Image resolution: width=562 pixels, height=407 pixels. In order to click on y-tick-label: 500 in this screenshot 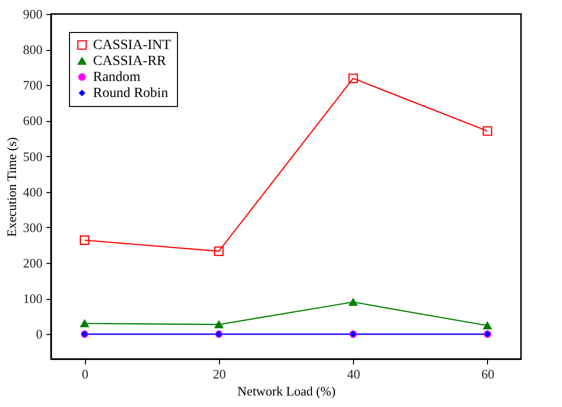, I will do `click(32, 156)`.